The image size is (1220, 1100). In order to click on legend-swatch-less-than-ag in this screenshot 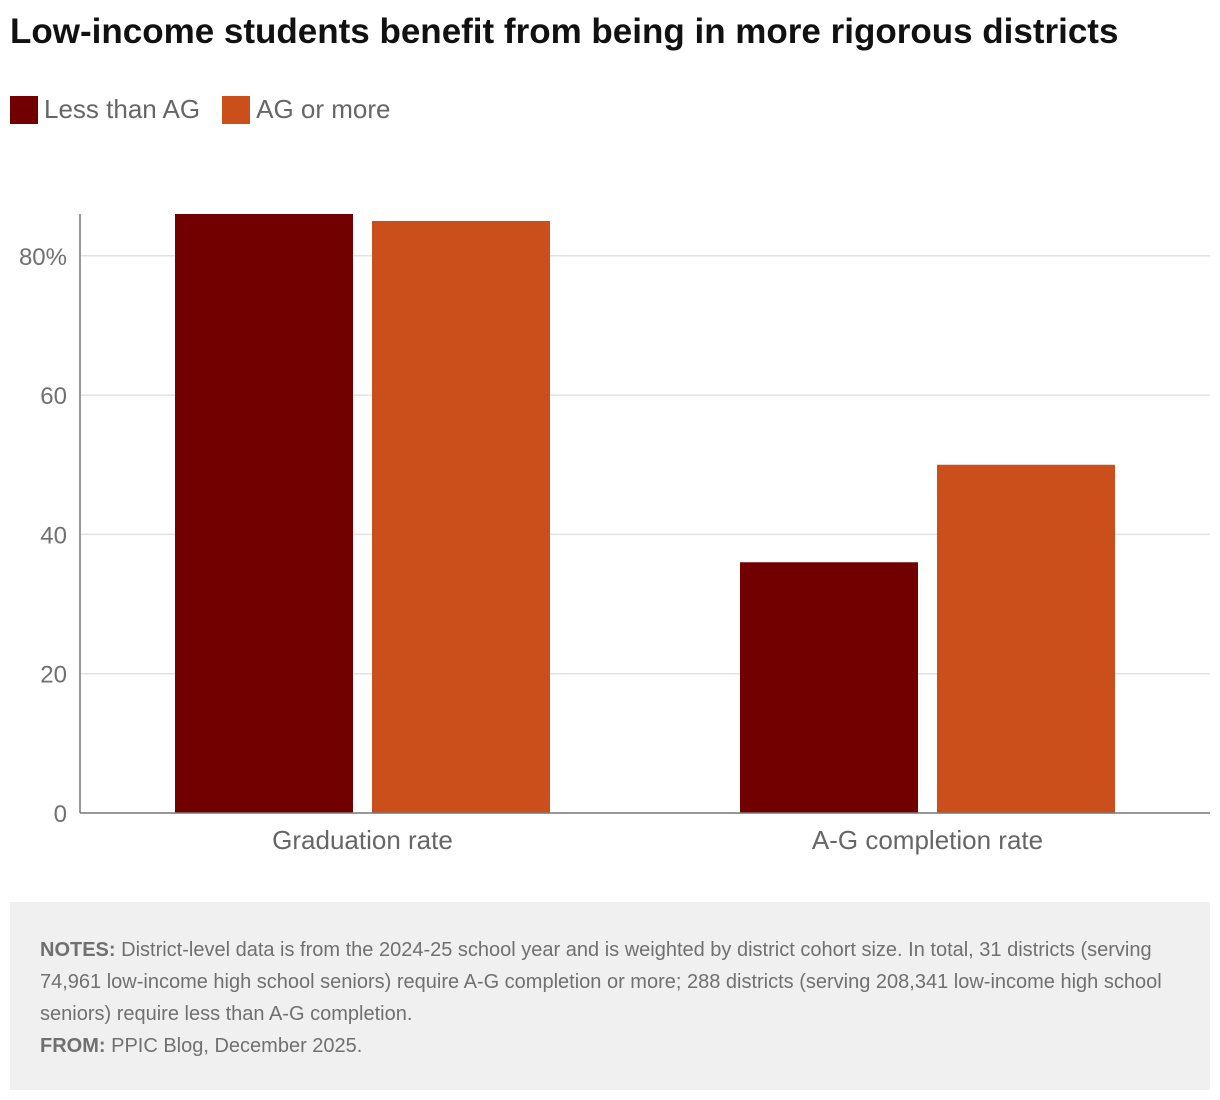, I will do `click(24, 109)`.